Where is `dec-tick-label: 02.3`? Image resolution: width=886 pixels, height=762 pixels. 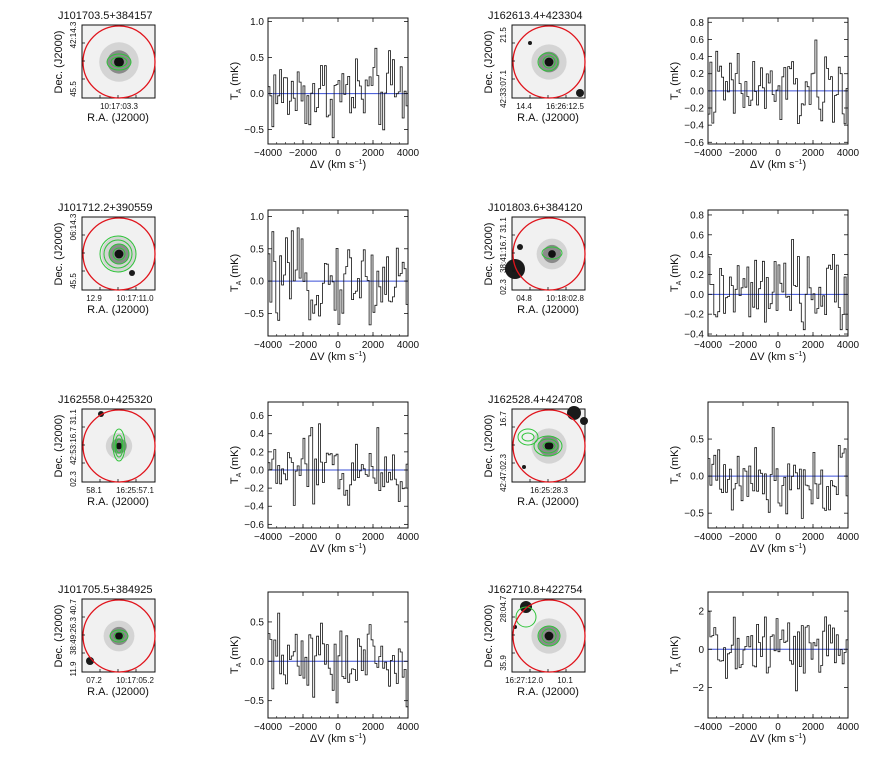
dec-tick-label: 02.3 is located at coordinates (73, 479).